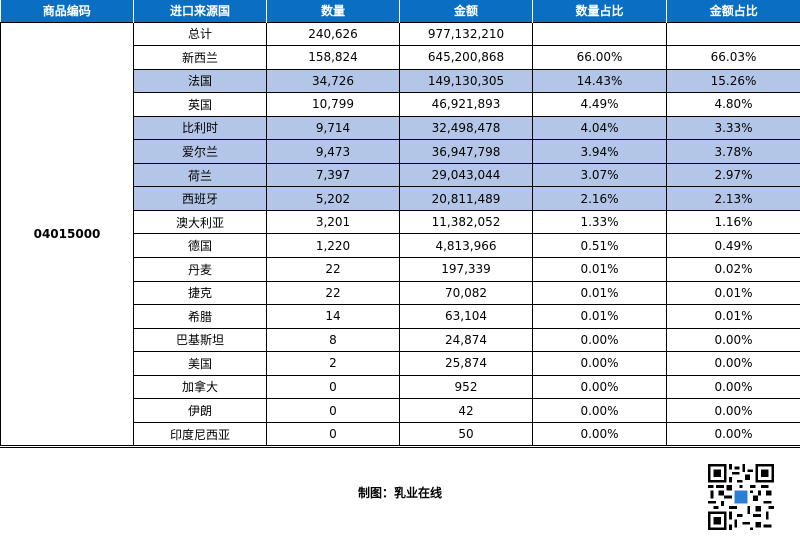 Image resolution: width=800 pixels, height=543 pixels. Describe the element at coordinates (333, 387) in the screenshot. I see `quantity-cell: 0` at that location.